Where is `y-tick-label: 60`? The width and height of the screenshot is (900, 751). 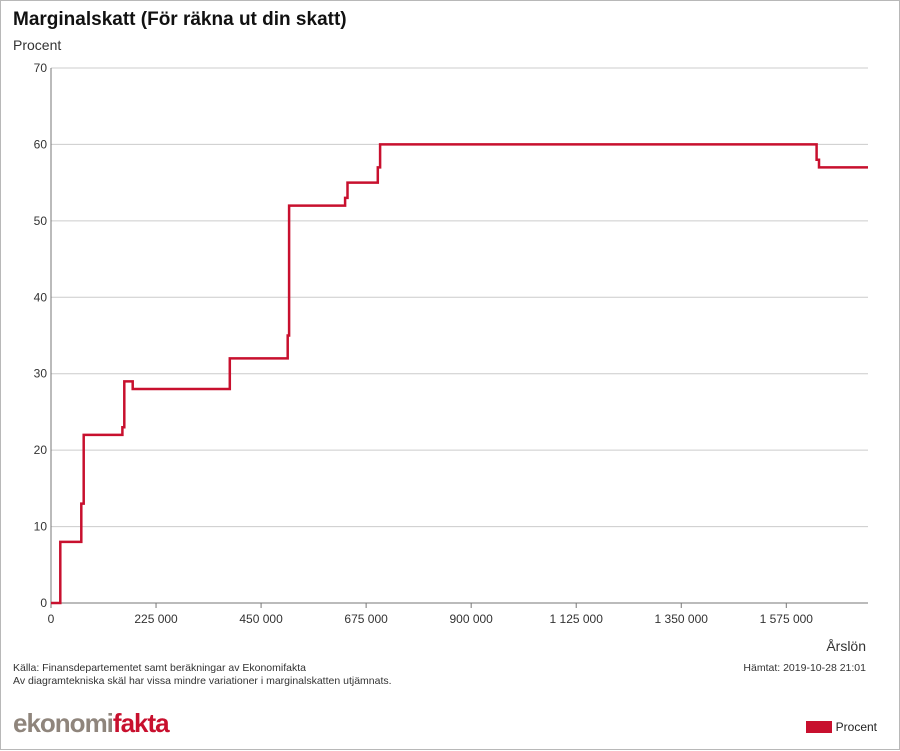 y-tick-label: 60 is located at coordinates (41, 144).